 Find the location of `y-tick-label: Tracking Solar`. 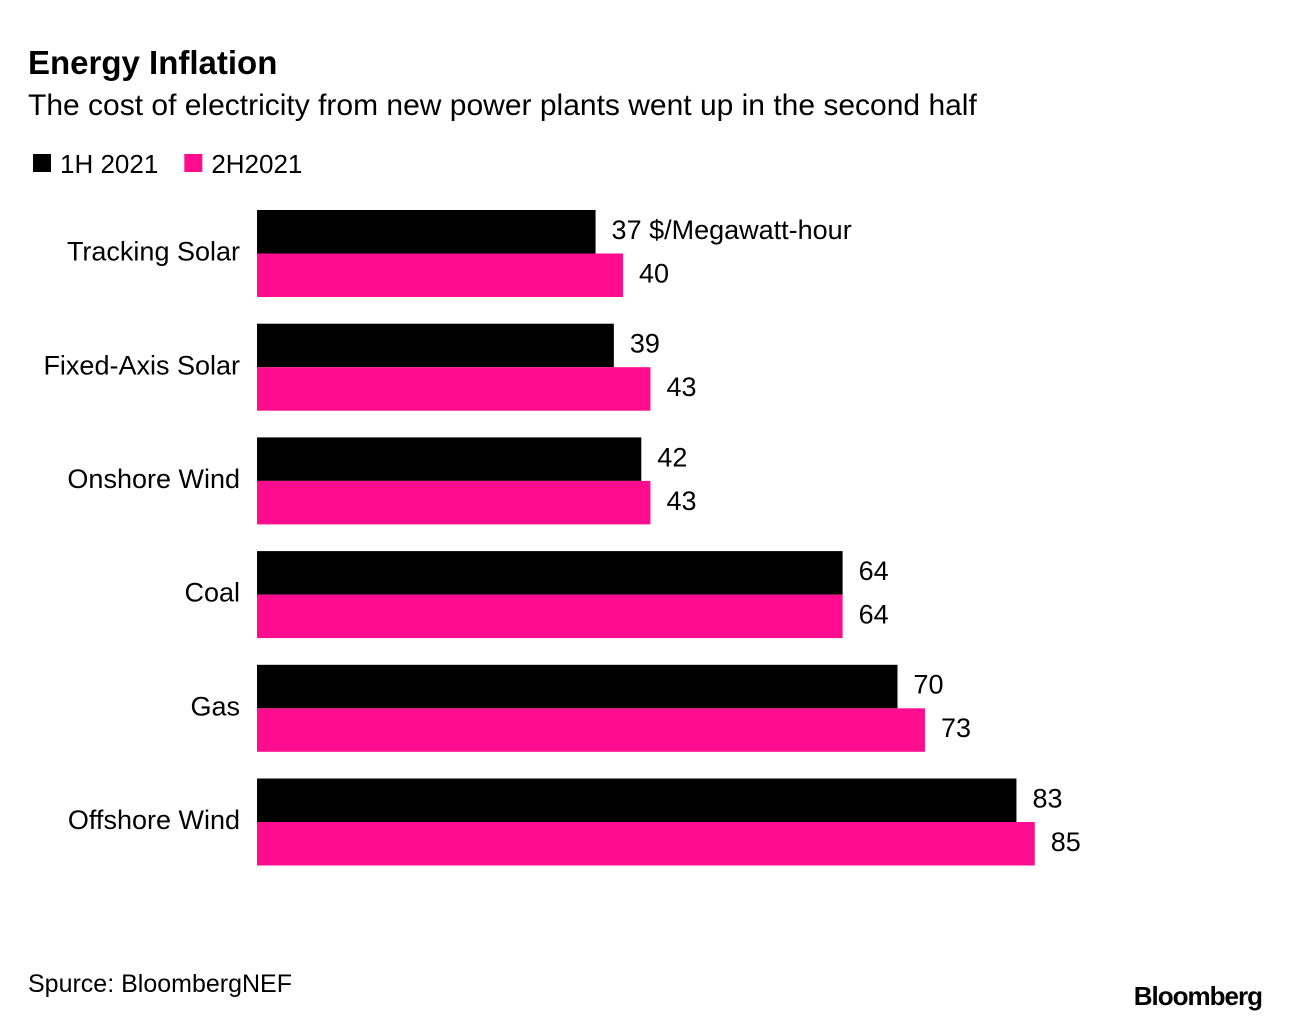

y-tick-label: Tracking Solar is located at coordinates (153, 252).